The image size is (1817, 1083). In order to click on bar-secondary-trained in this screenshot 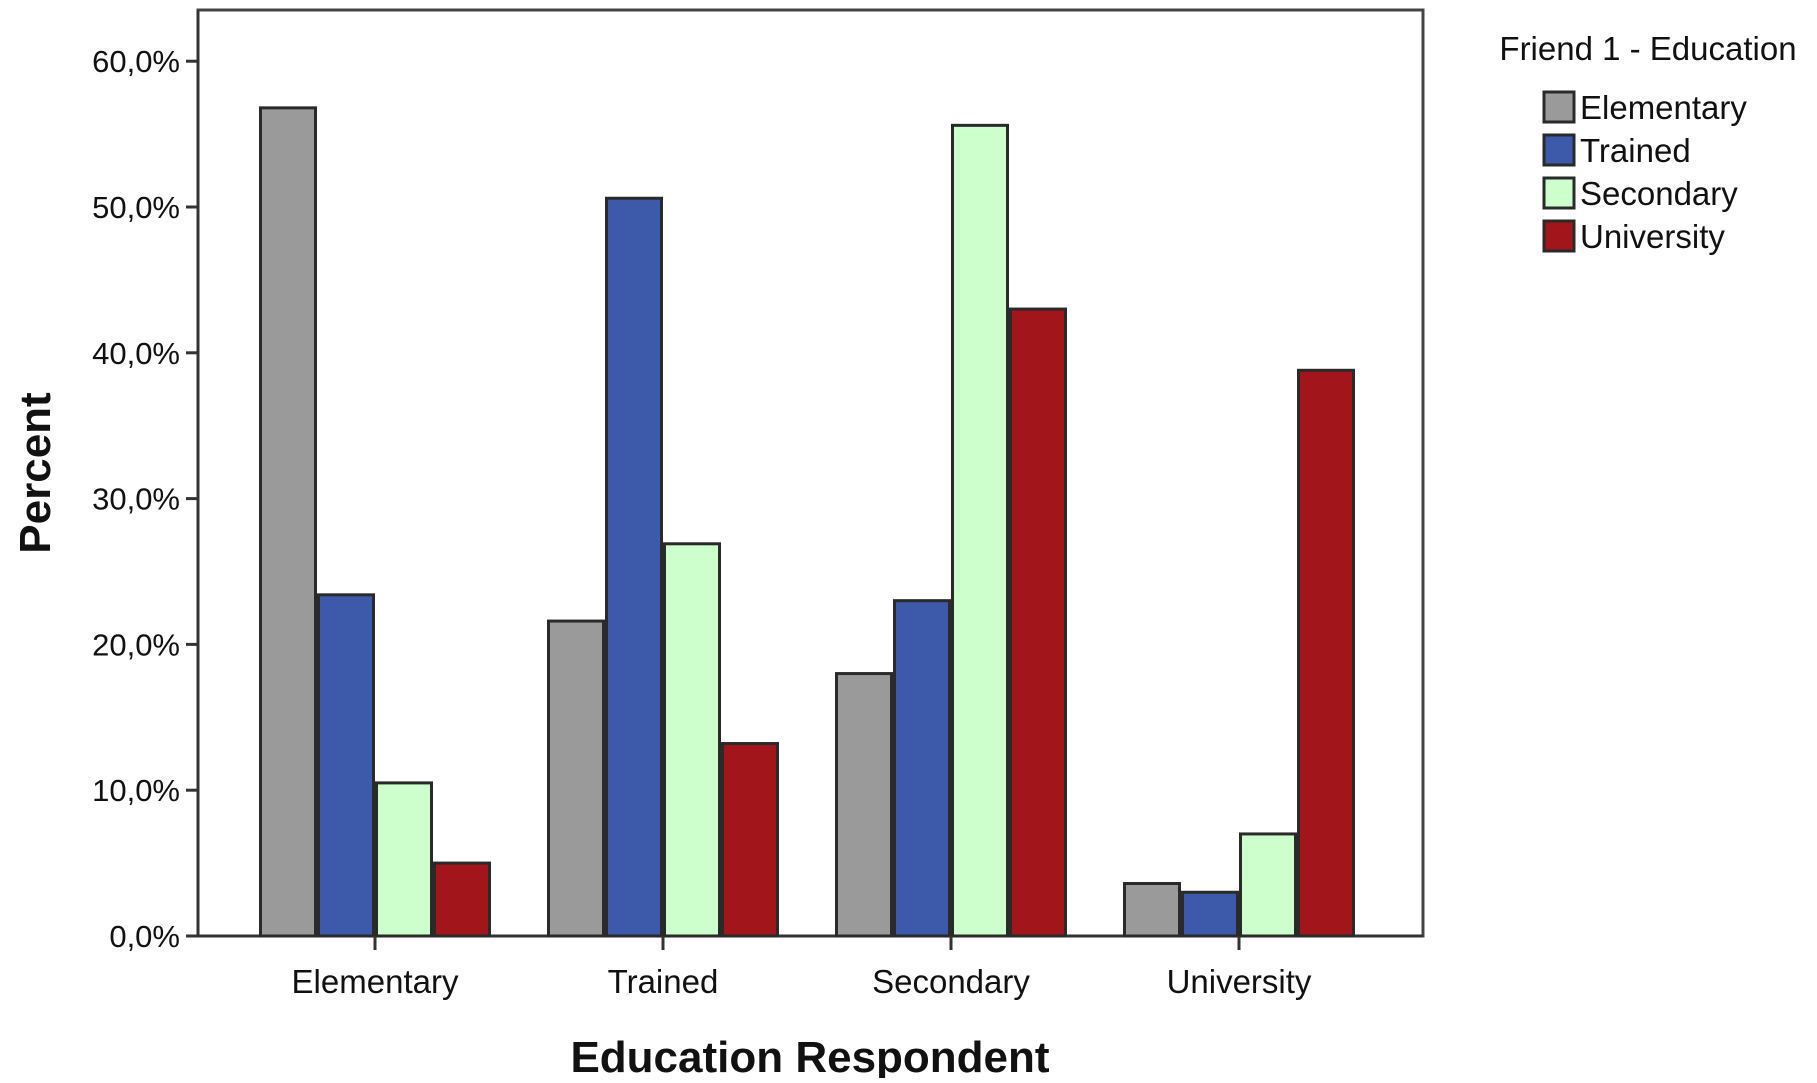, I will do `click(692, 740)`.